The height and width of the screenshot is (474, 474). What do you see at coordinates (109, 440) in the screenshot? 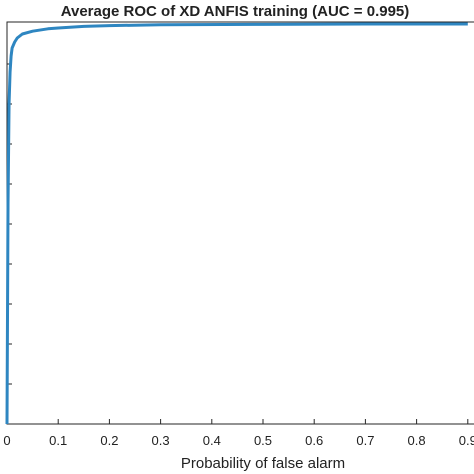
I see `x-tick-label: 0.2` at bounding box center [109, 440].